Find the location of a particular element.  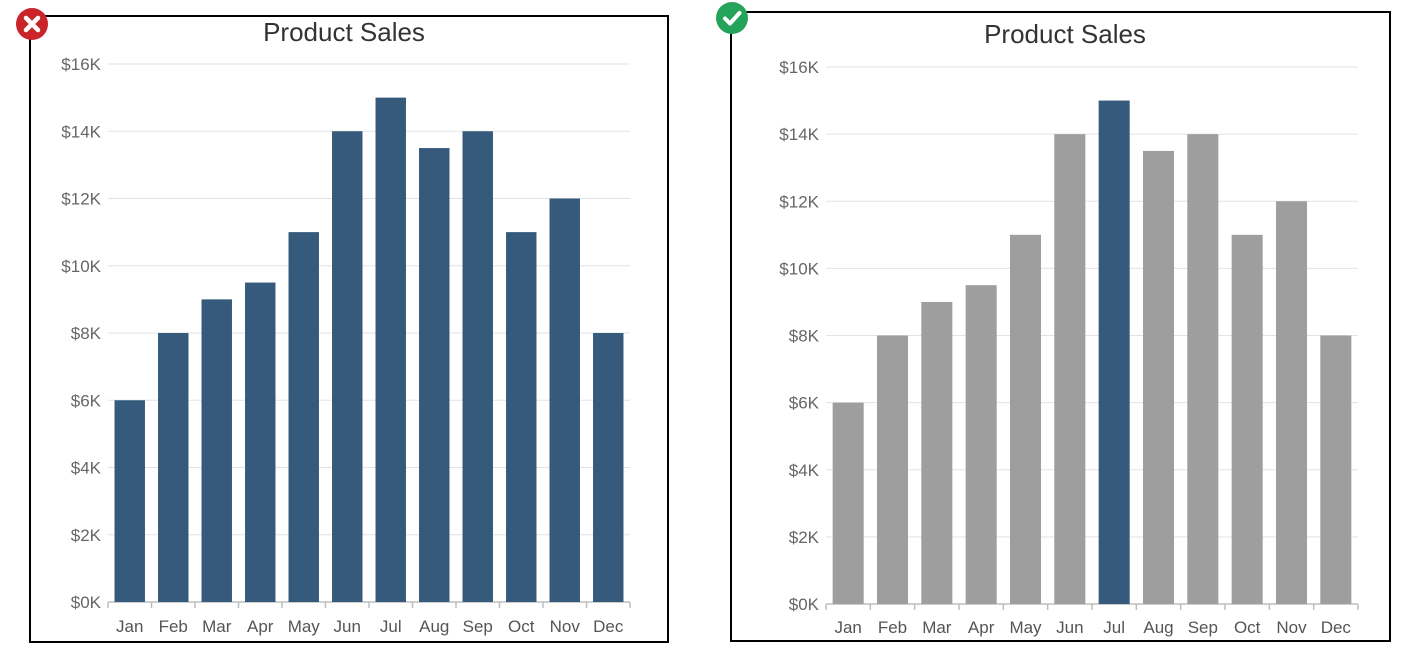

check-icon is located at coordinates (732, 18).